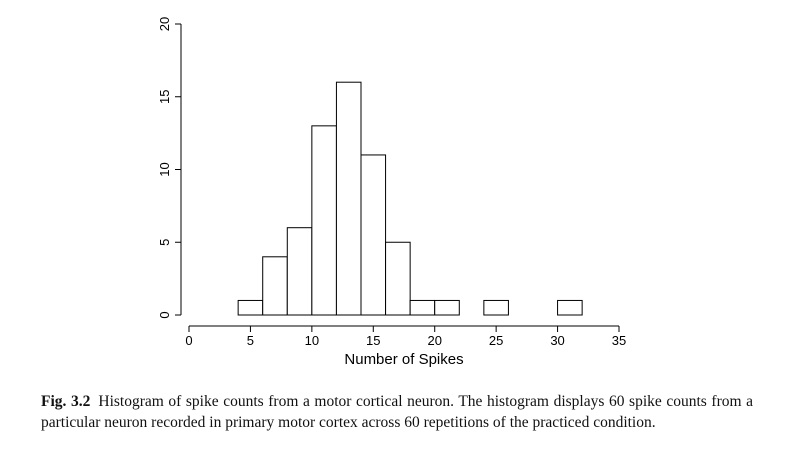 The height and width of the screenshot is (469, 807). Describe the element at coordinates (66, 401) in the screenshot. I see `figure-label: Fig. 3.2` at that location.